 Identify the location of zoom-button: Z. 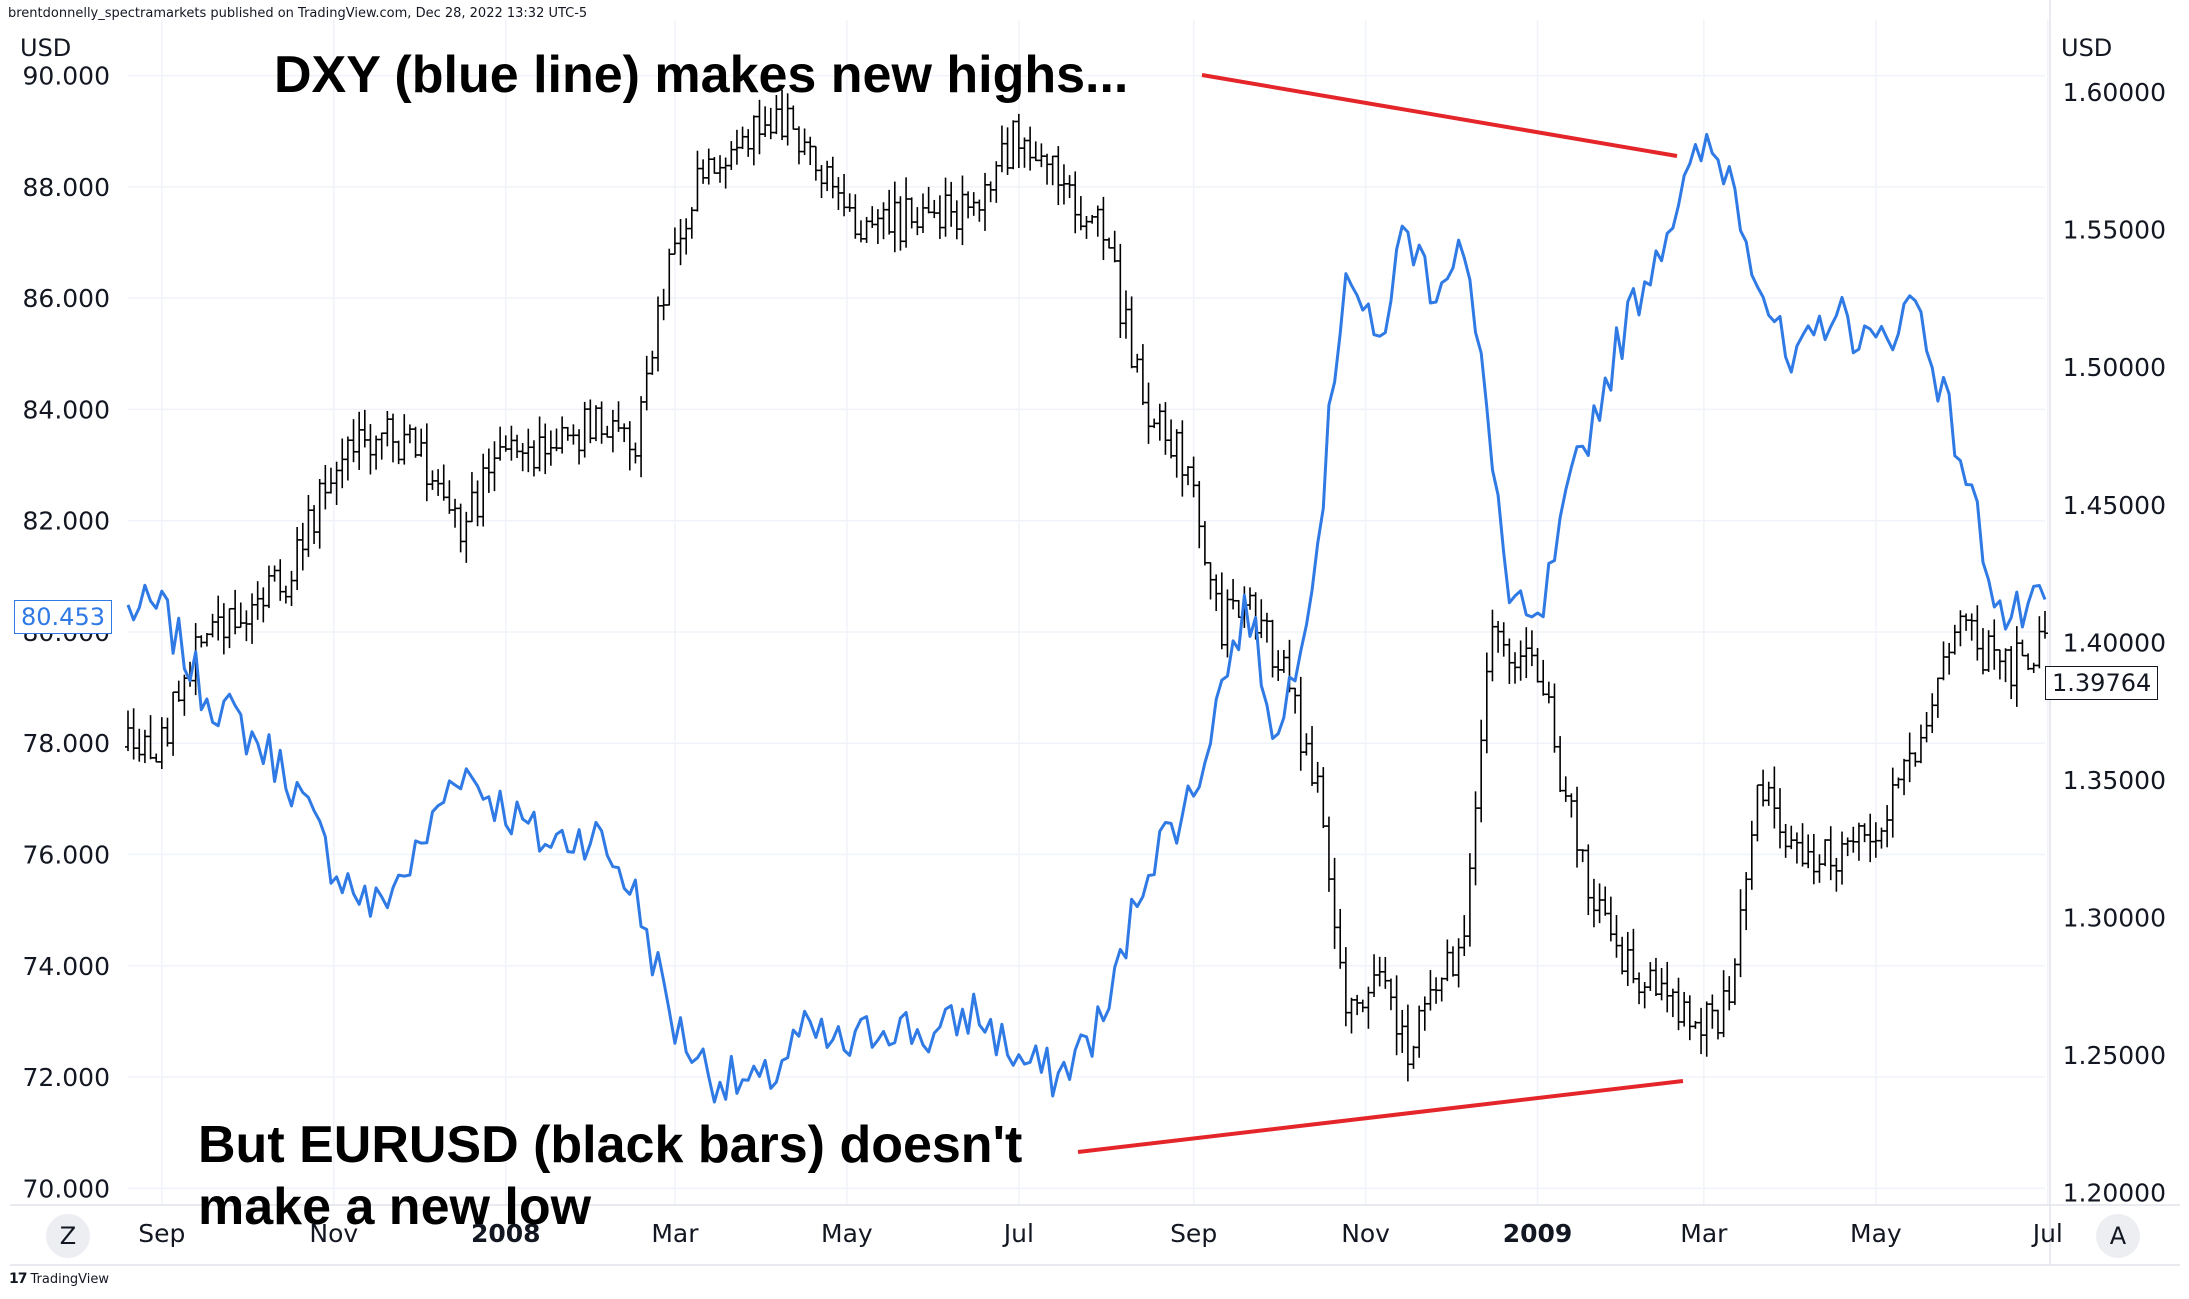
(68, 1236).